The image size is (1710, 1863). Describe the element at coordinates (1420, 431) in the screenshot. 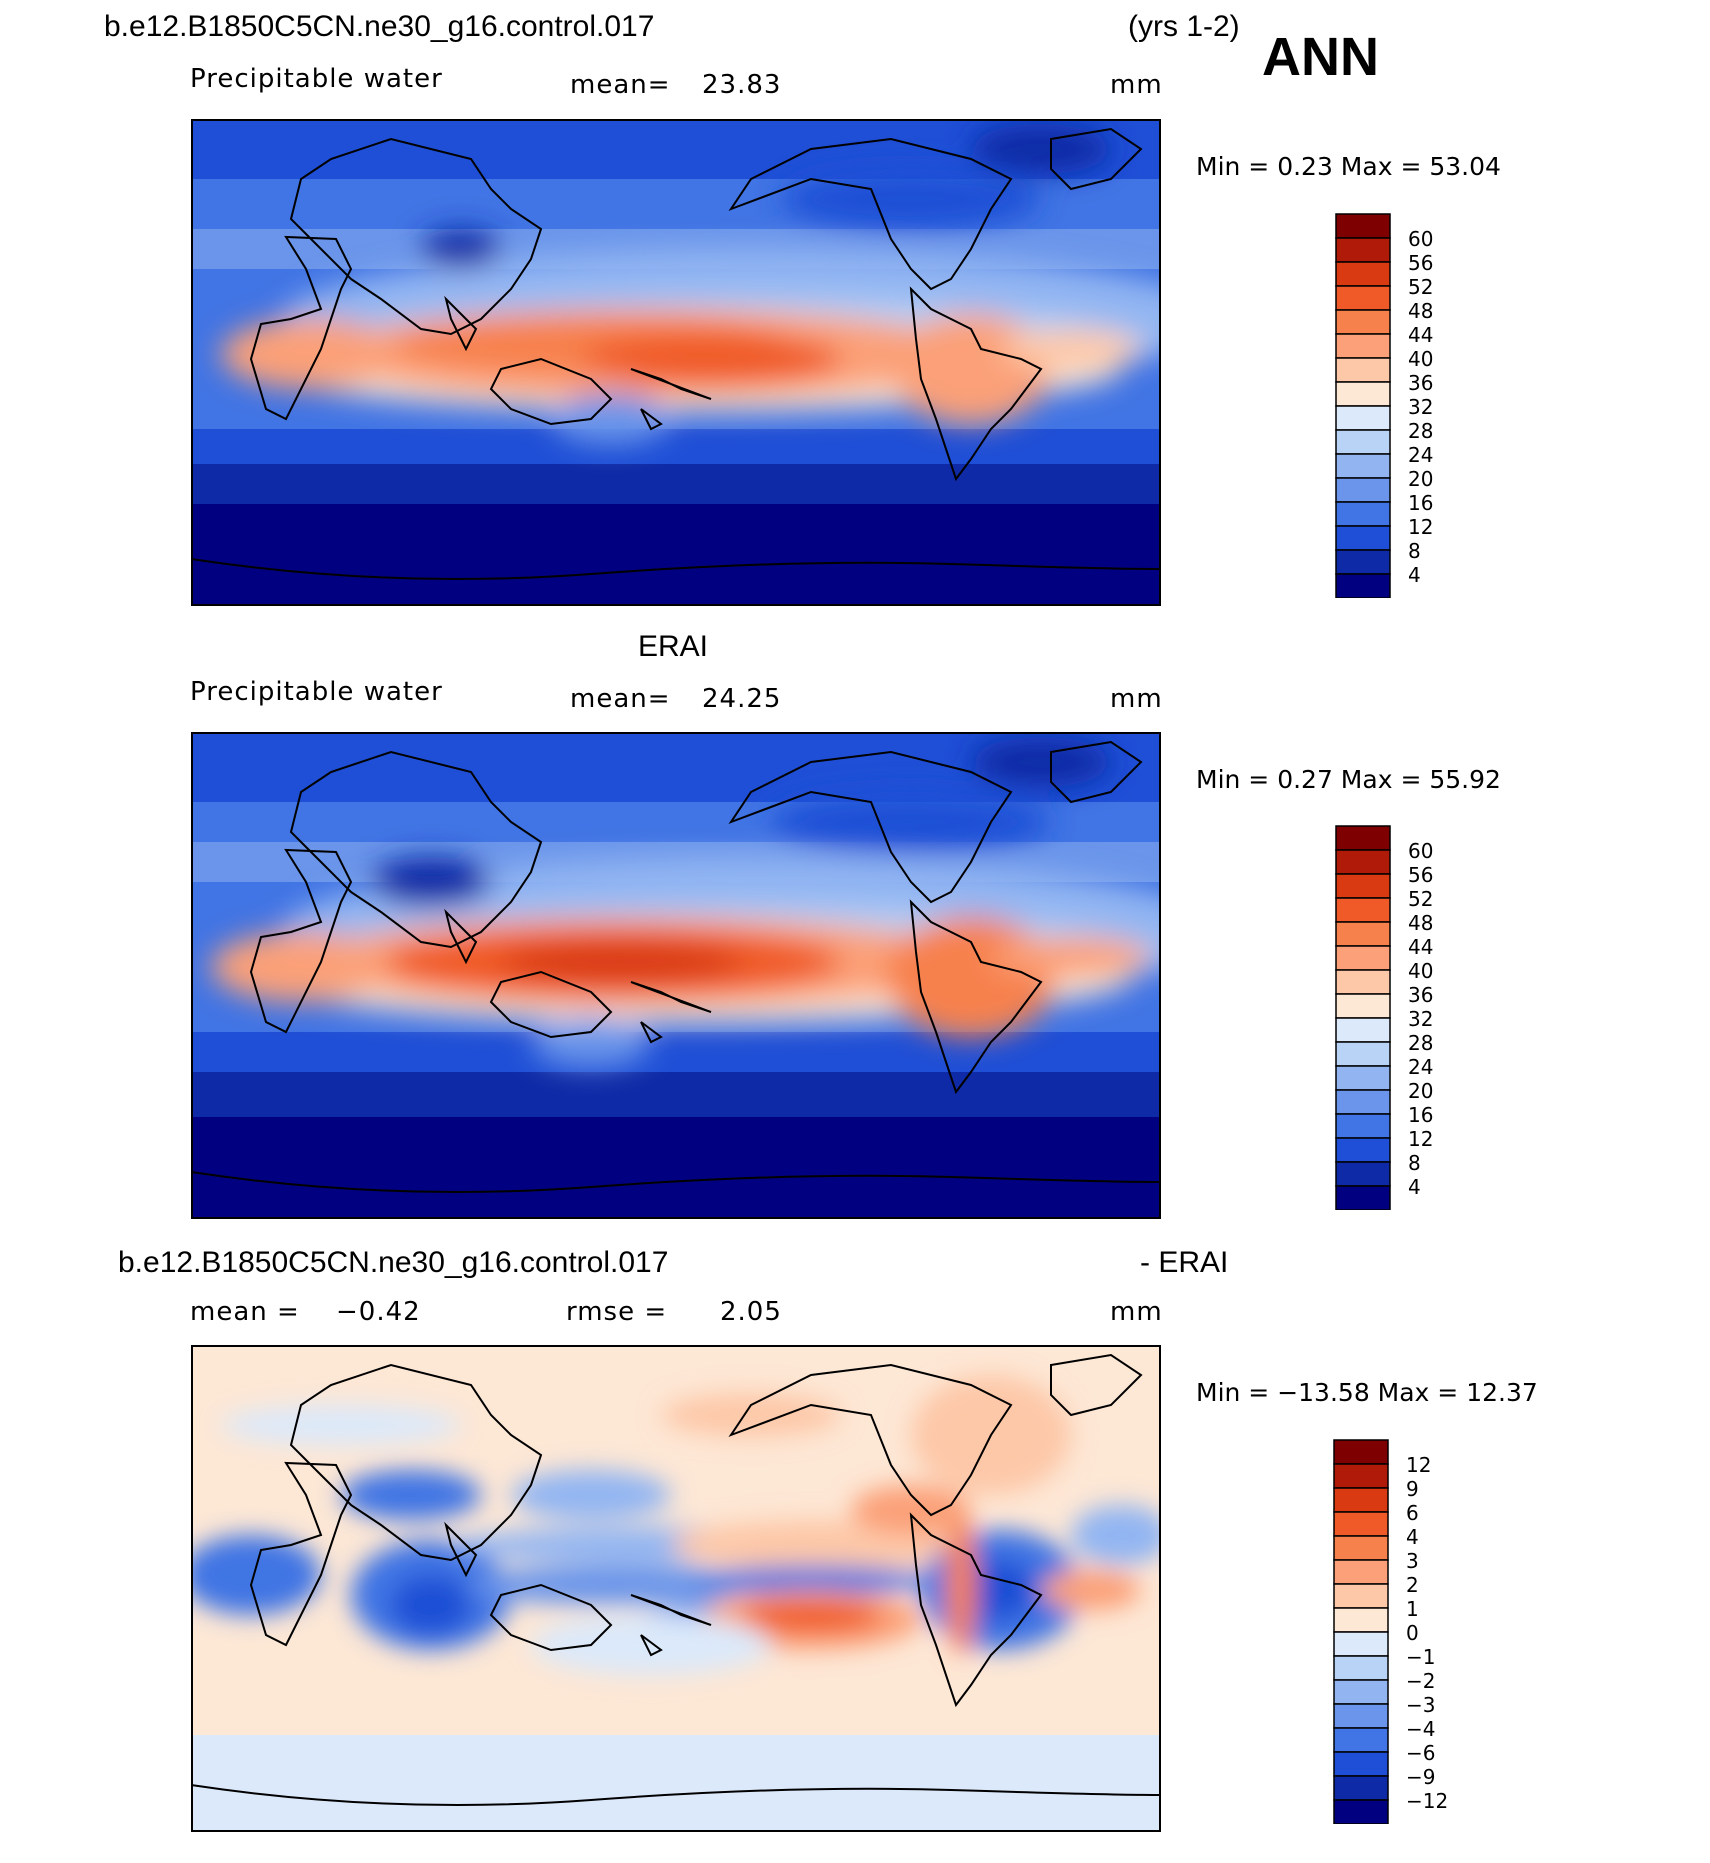

I see `panel1-colorbar-label: 28` at that location.